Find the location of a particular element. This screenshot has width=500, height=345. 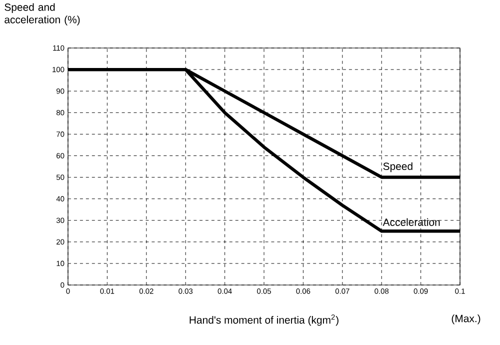

y-axis-title: Speed and acceleration (%) is located at coordinates (42, 14).